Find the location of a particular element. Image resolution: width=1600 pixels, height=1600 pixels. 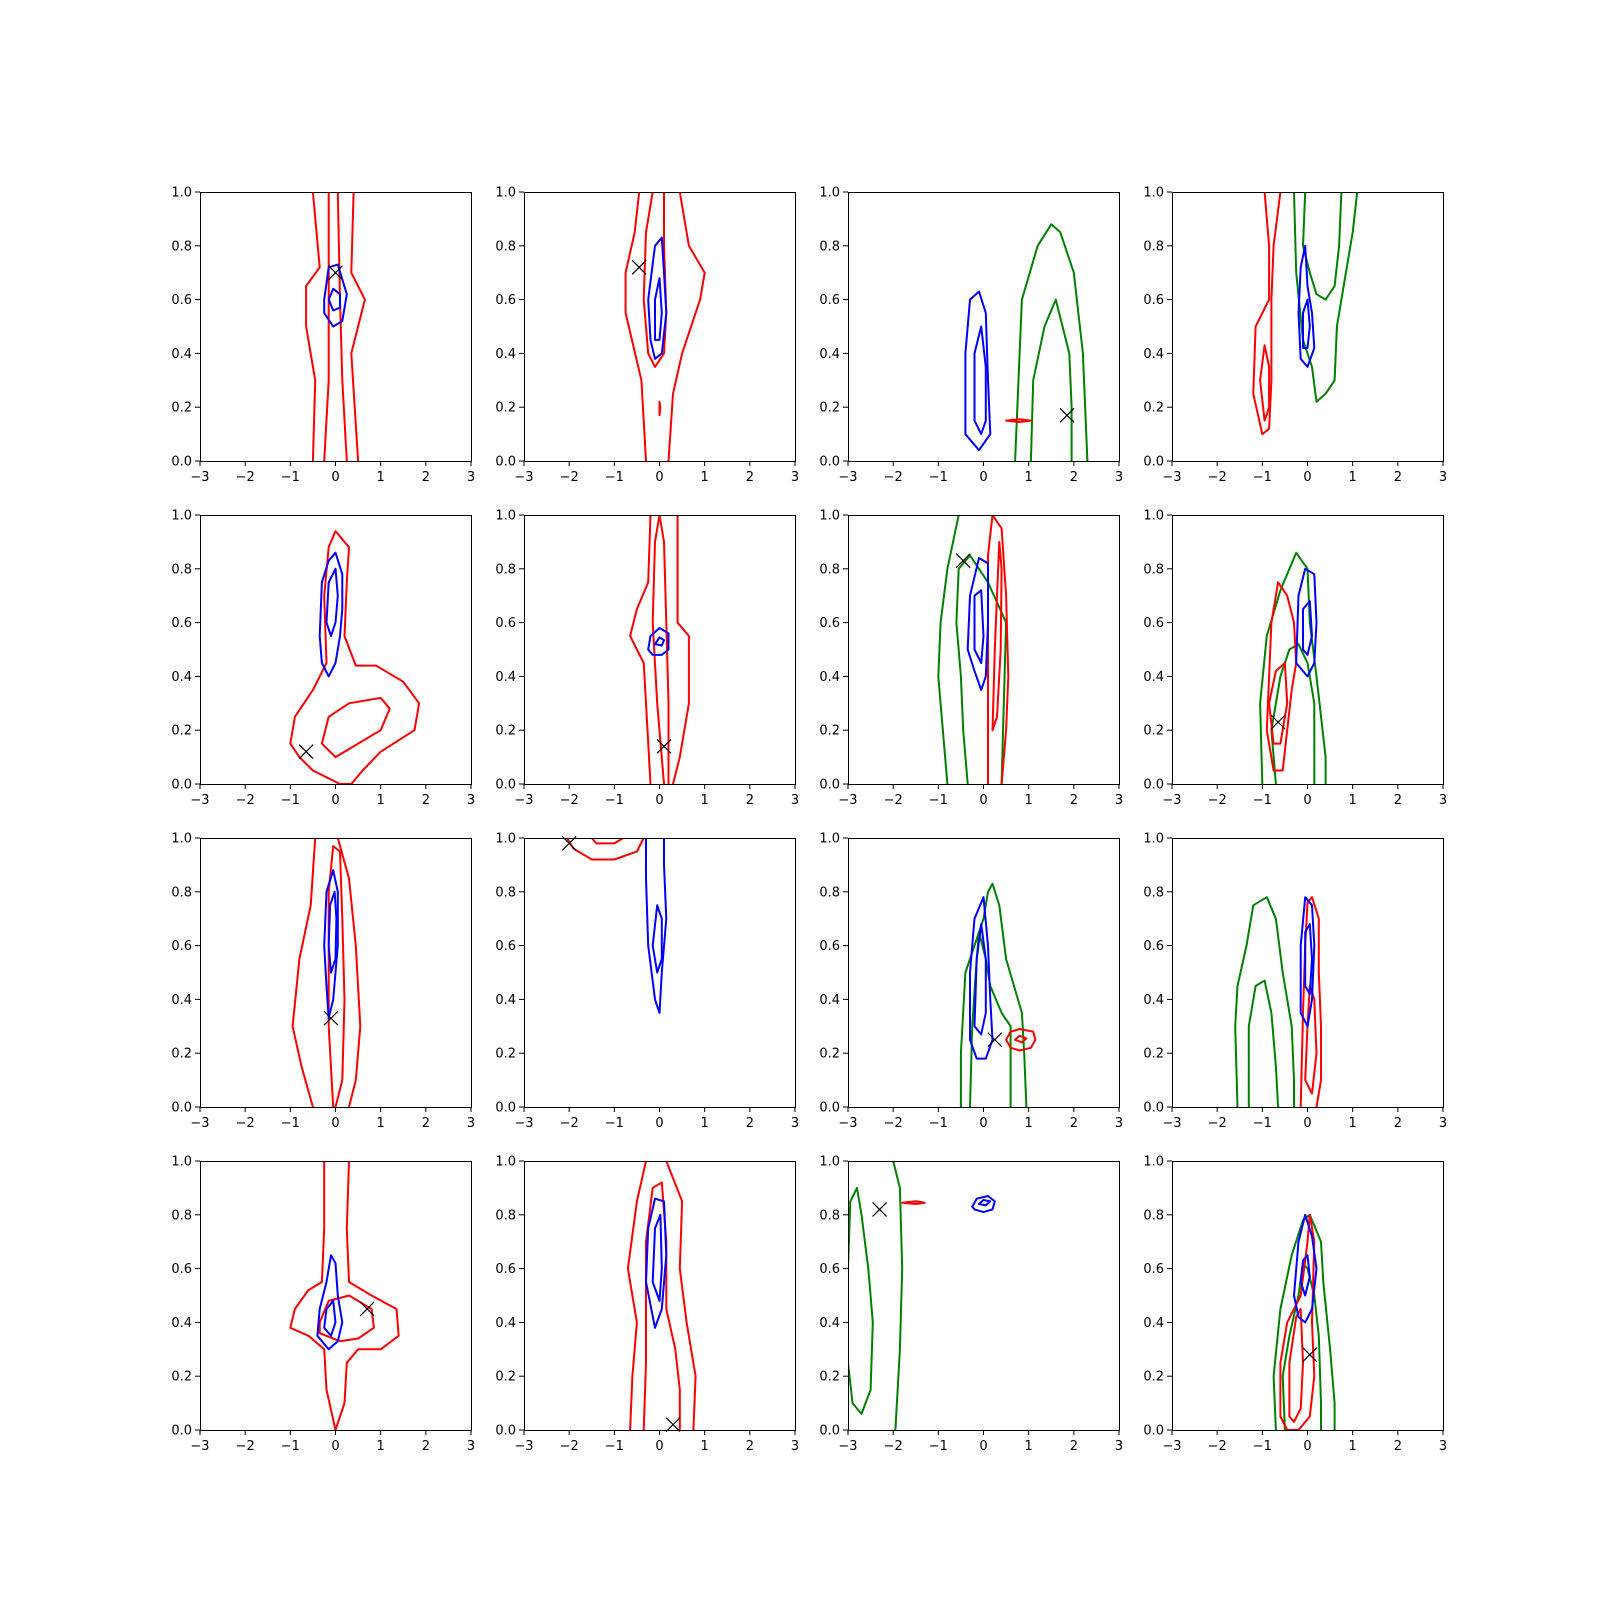

subplot-r2c2: −3 −2 −1 0 1 2 3 0.0 0.2 0.4 0.6 0.8 1.0 is located at coordinates (971, 982).